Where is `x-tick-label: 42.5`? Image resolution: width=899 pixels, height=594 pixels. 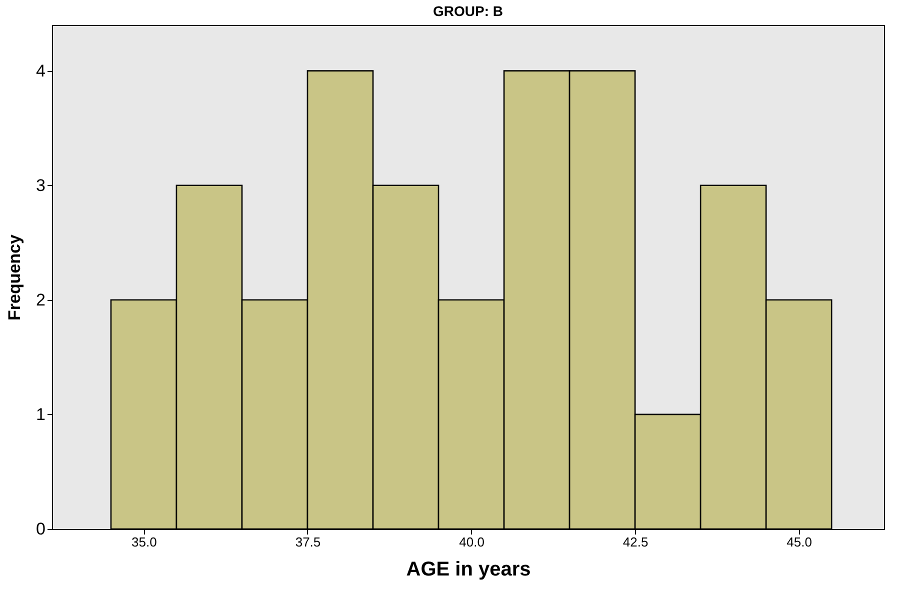
x-tick-label: 42.5 is located at coordinates (635, 542).